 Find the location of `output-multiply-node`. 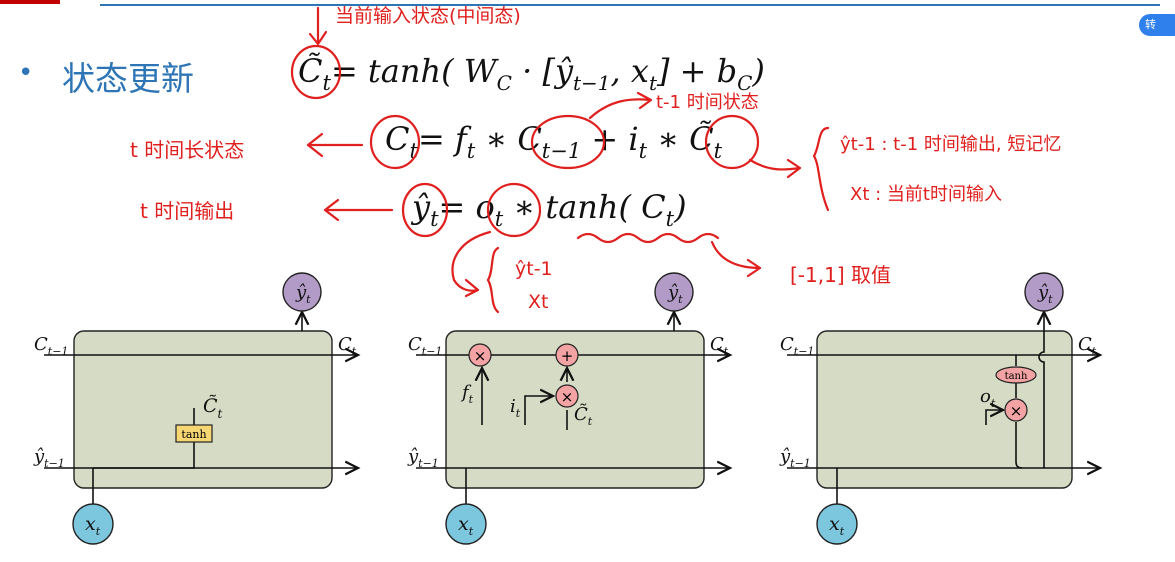

output-multiply-node is located at coordinates (1016, 410).